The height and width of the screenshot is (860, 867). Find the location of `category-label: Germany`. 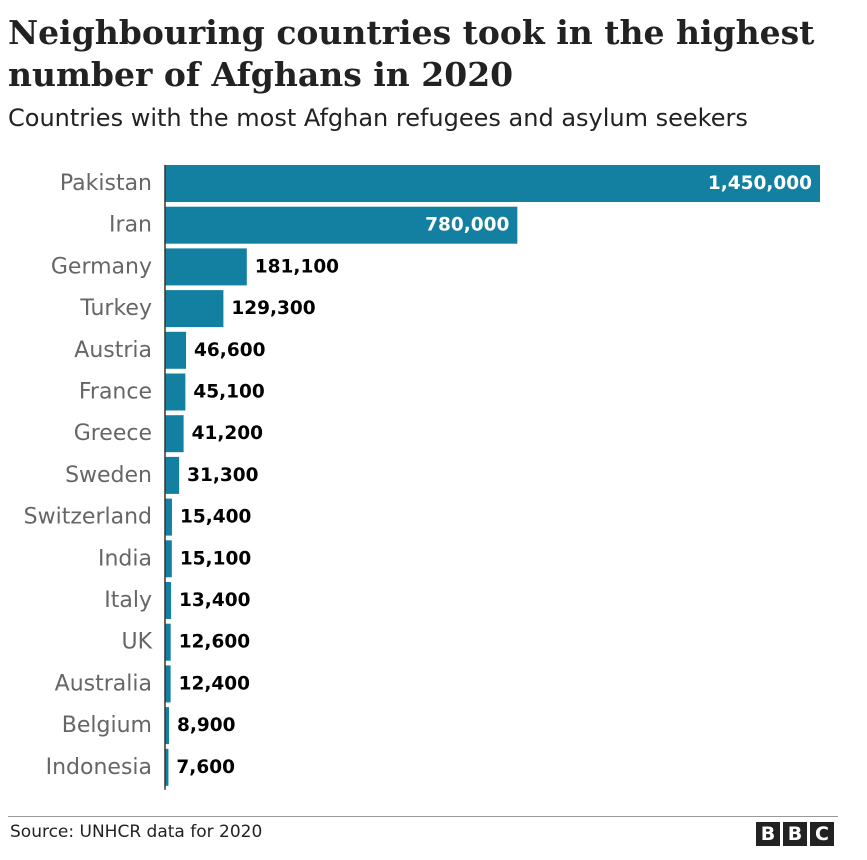

category-label: Germany is located at coordinates (101, 266).